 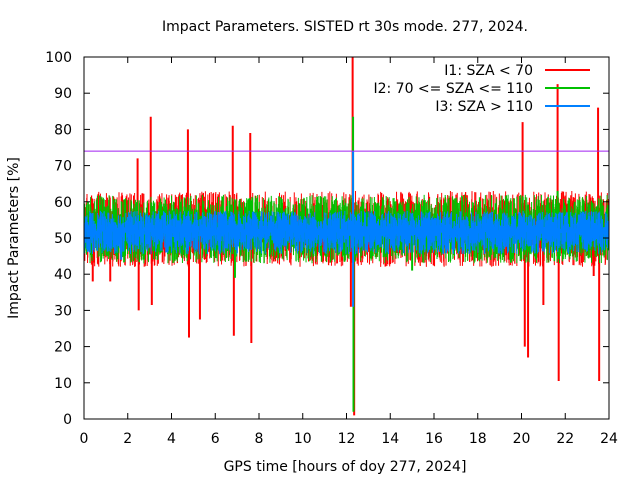 I want to click on y-tick-label: 40, so click(x=63, y=275).